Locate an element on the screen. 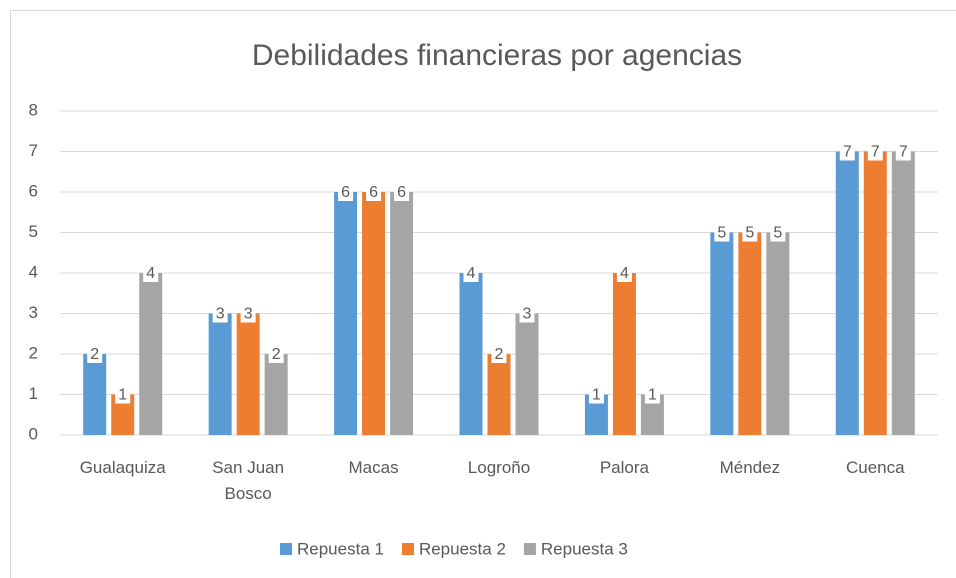  y-tick-label: 4 is located at coordinates (33, 271).